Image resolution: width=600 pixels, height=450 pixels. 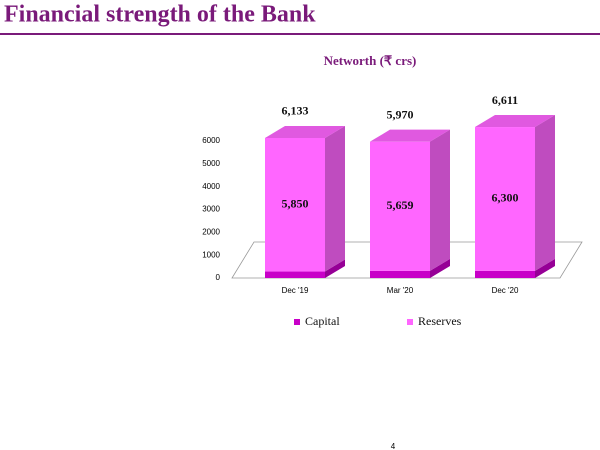 I want to click on legend-label: Capital, so click(x=322, y=321).